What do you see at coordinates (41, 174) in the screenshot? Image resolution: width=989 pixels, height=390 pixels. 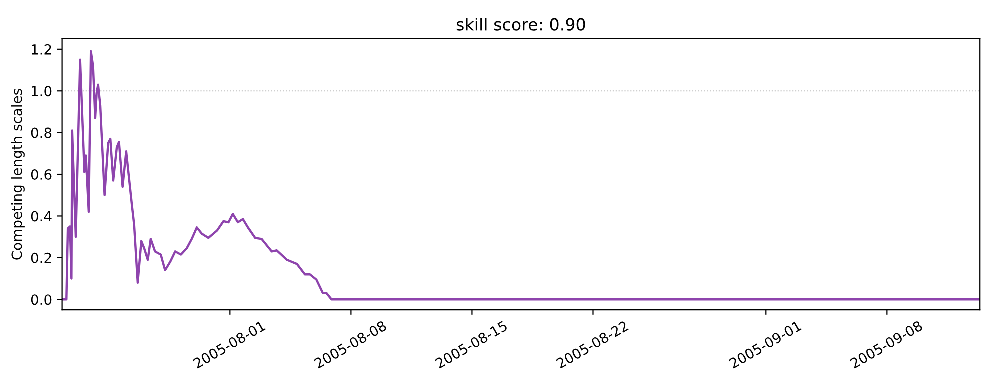 I see `y-tick-label: 0.6` at bounding box center [41, 174].